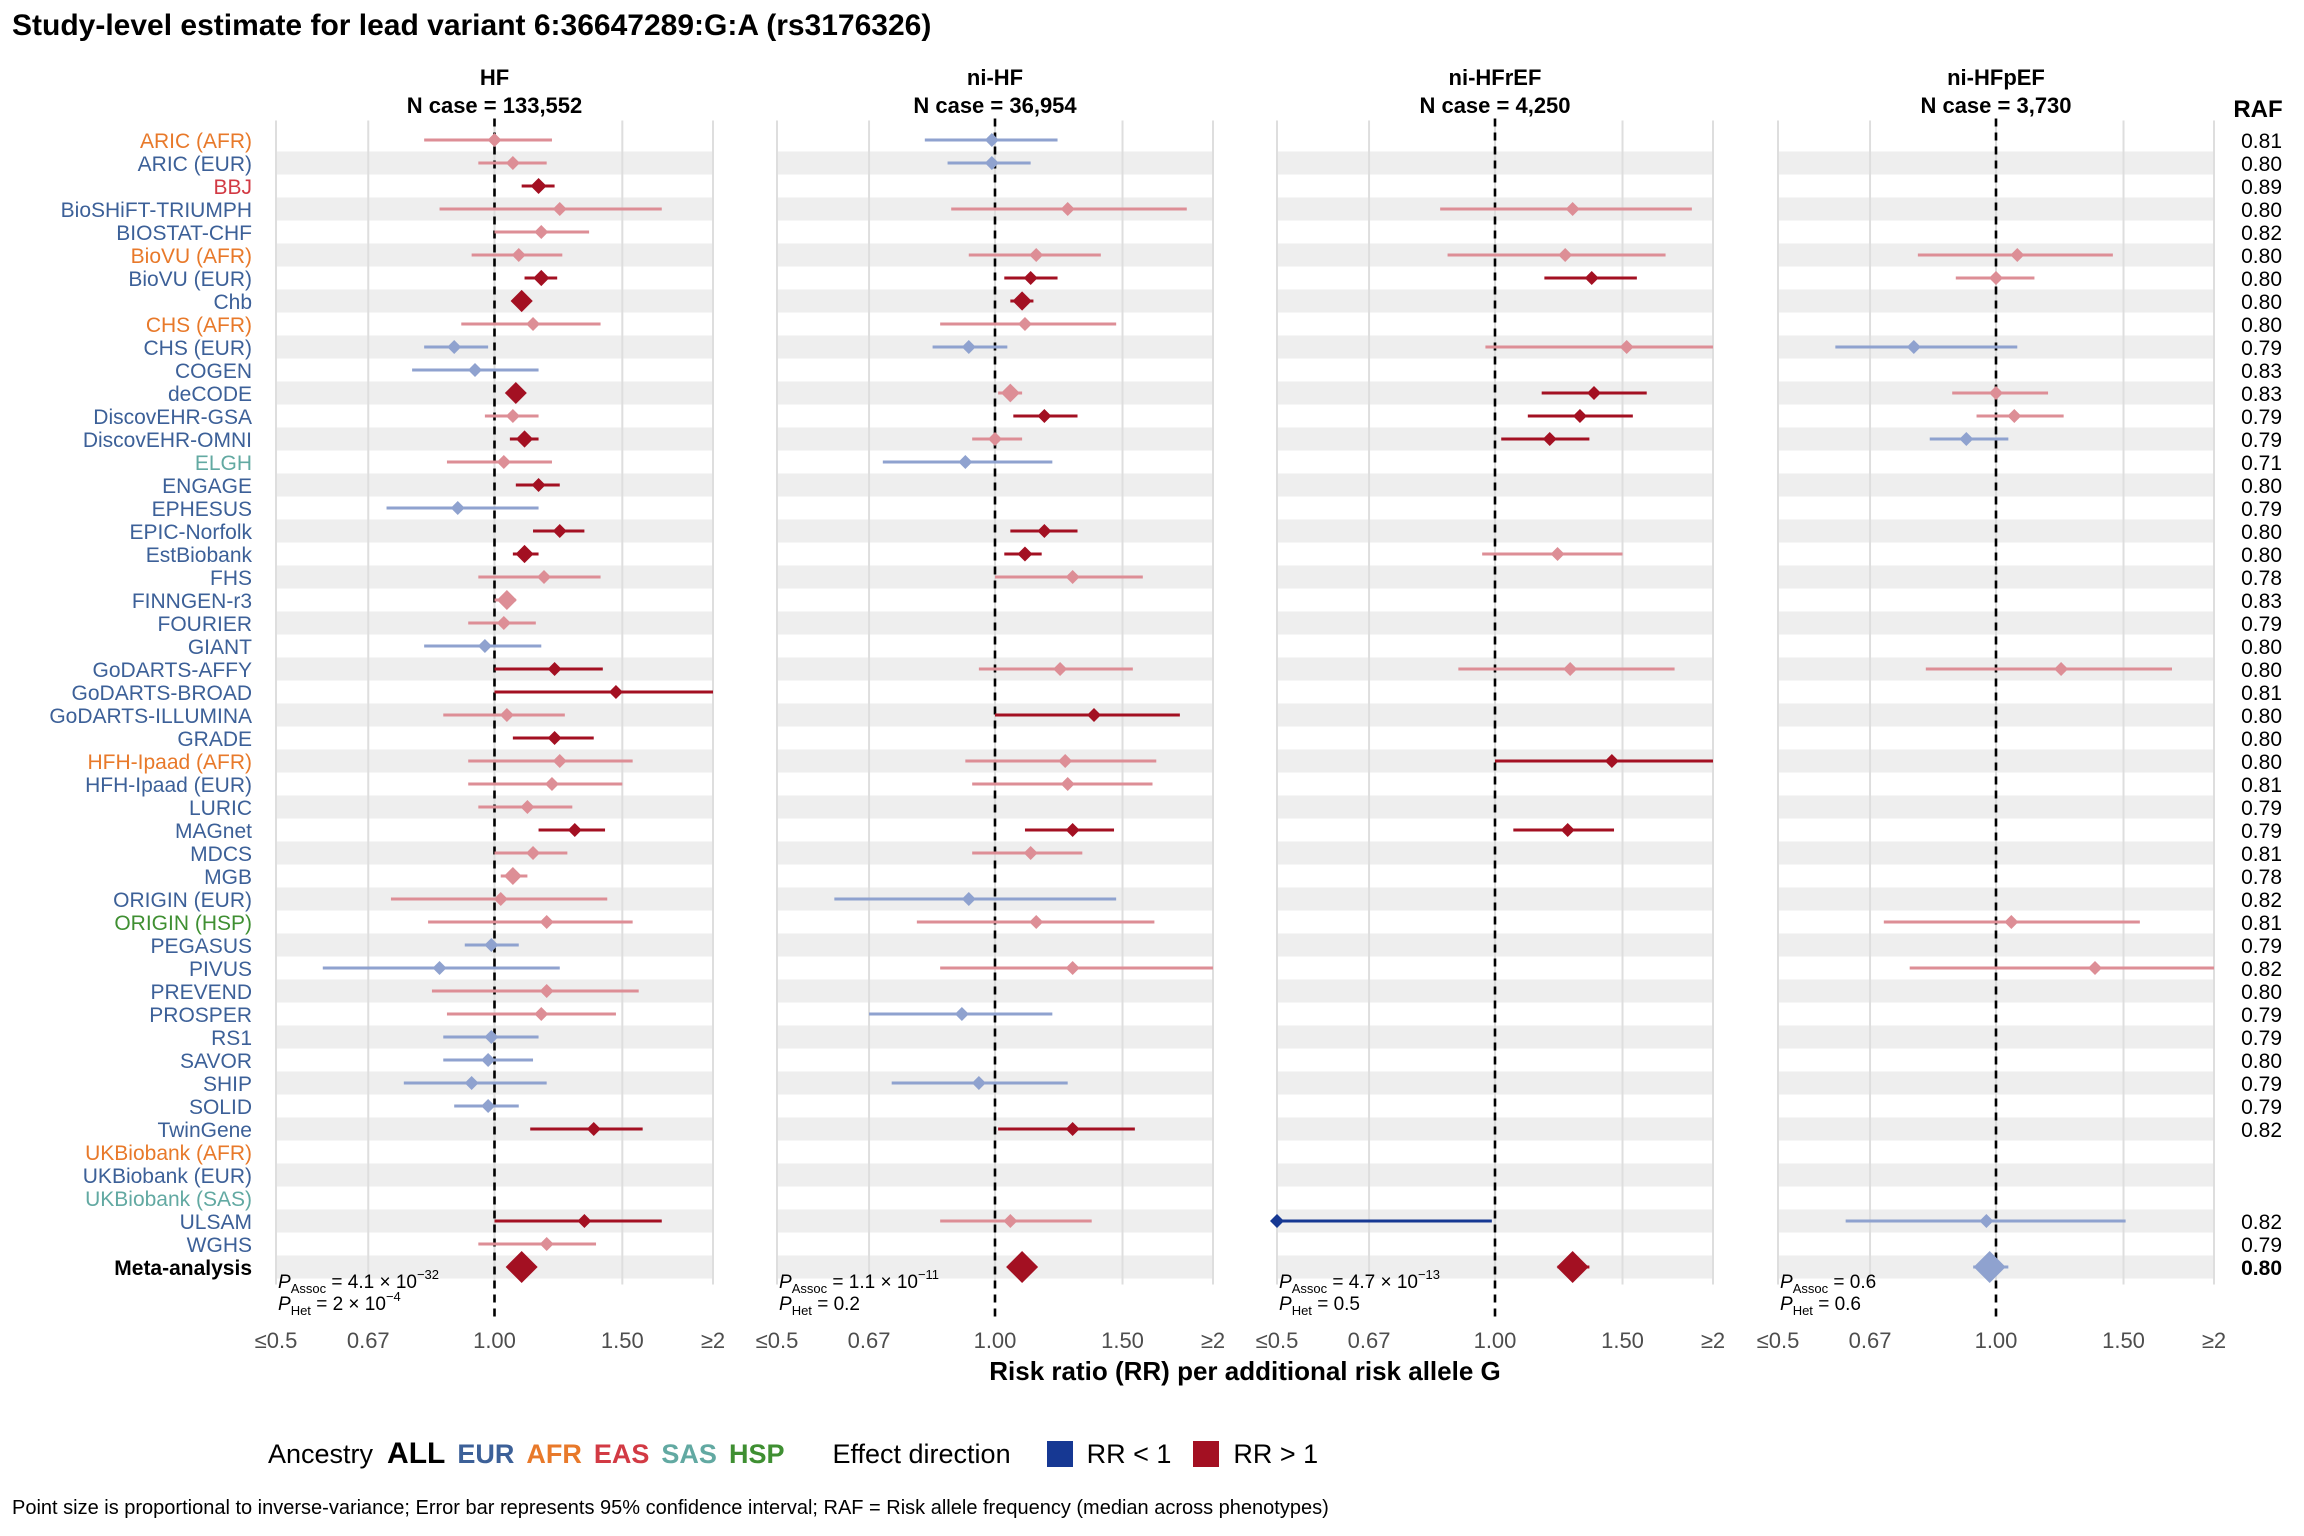  Describe the element at coordinates (183, 1268) in the screenshot. I see `study-label: Meta-analysis` at that location.